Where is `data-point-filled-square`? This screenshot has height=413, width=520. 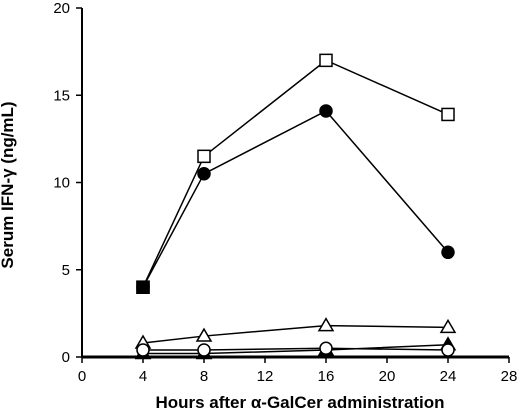 data-point-filled-square is located at coordinates (143, 287).